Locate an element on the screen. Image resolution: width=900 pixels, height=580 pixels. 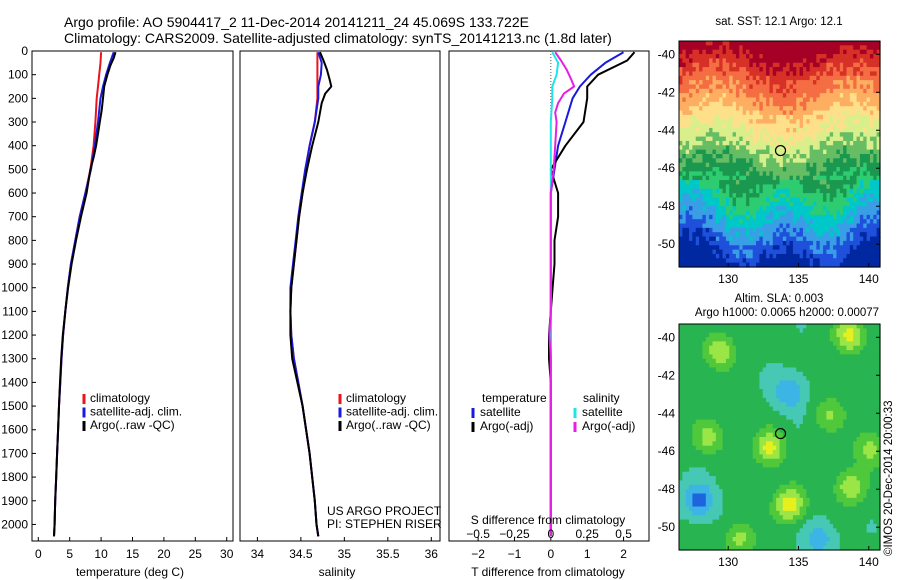
s-tick-label-4: 0.5 is located at coordinates (623, 534).